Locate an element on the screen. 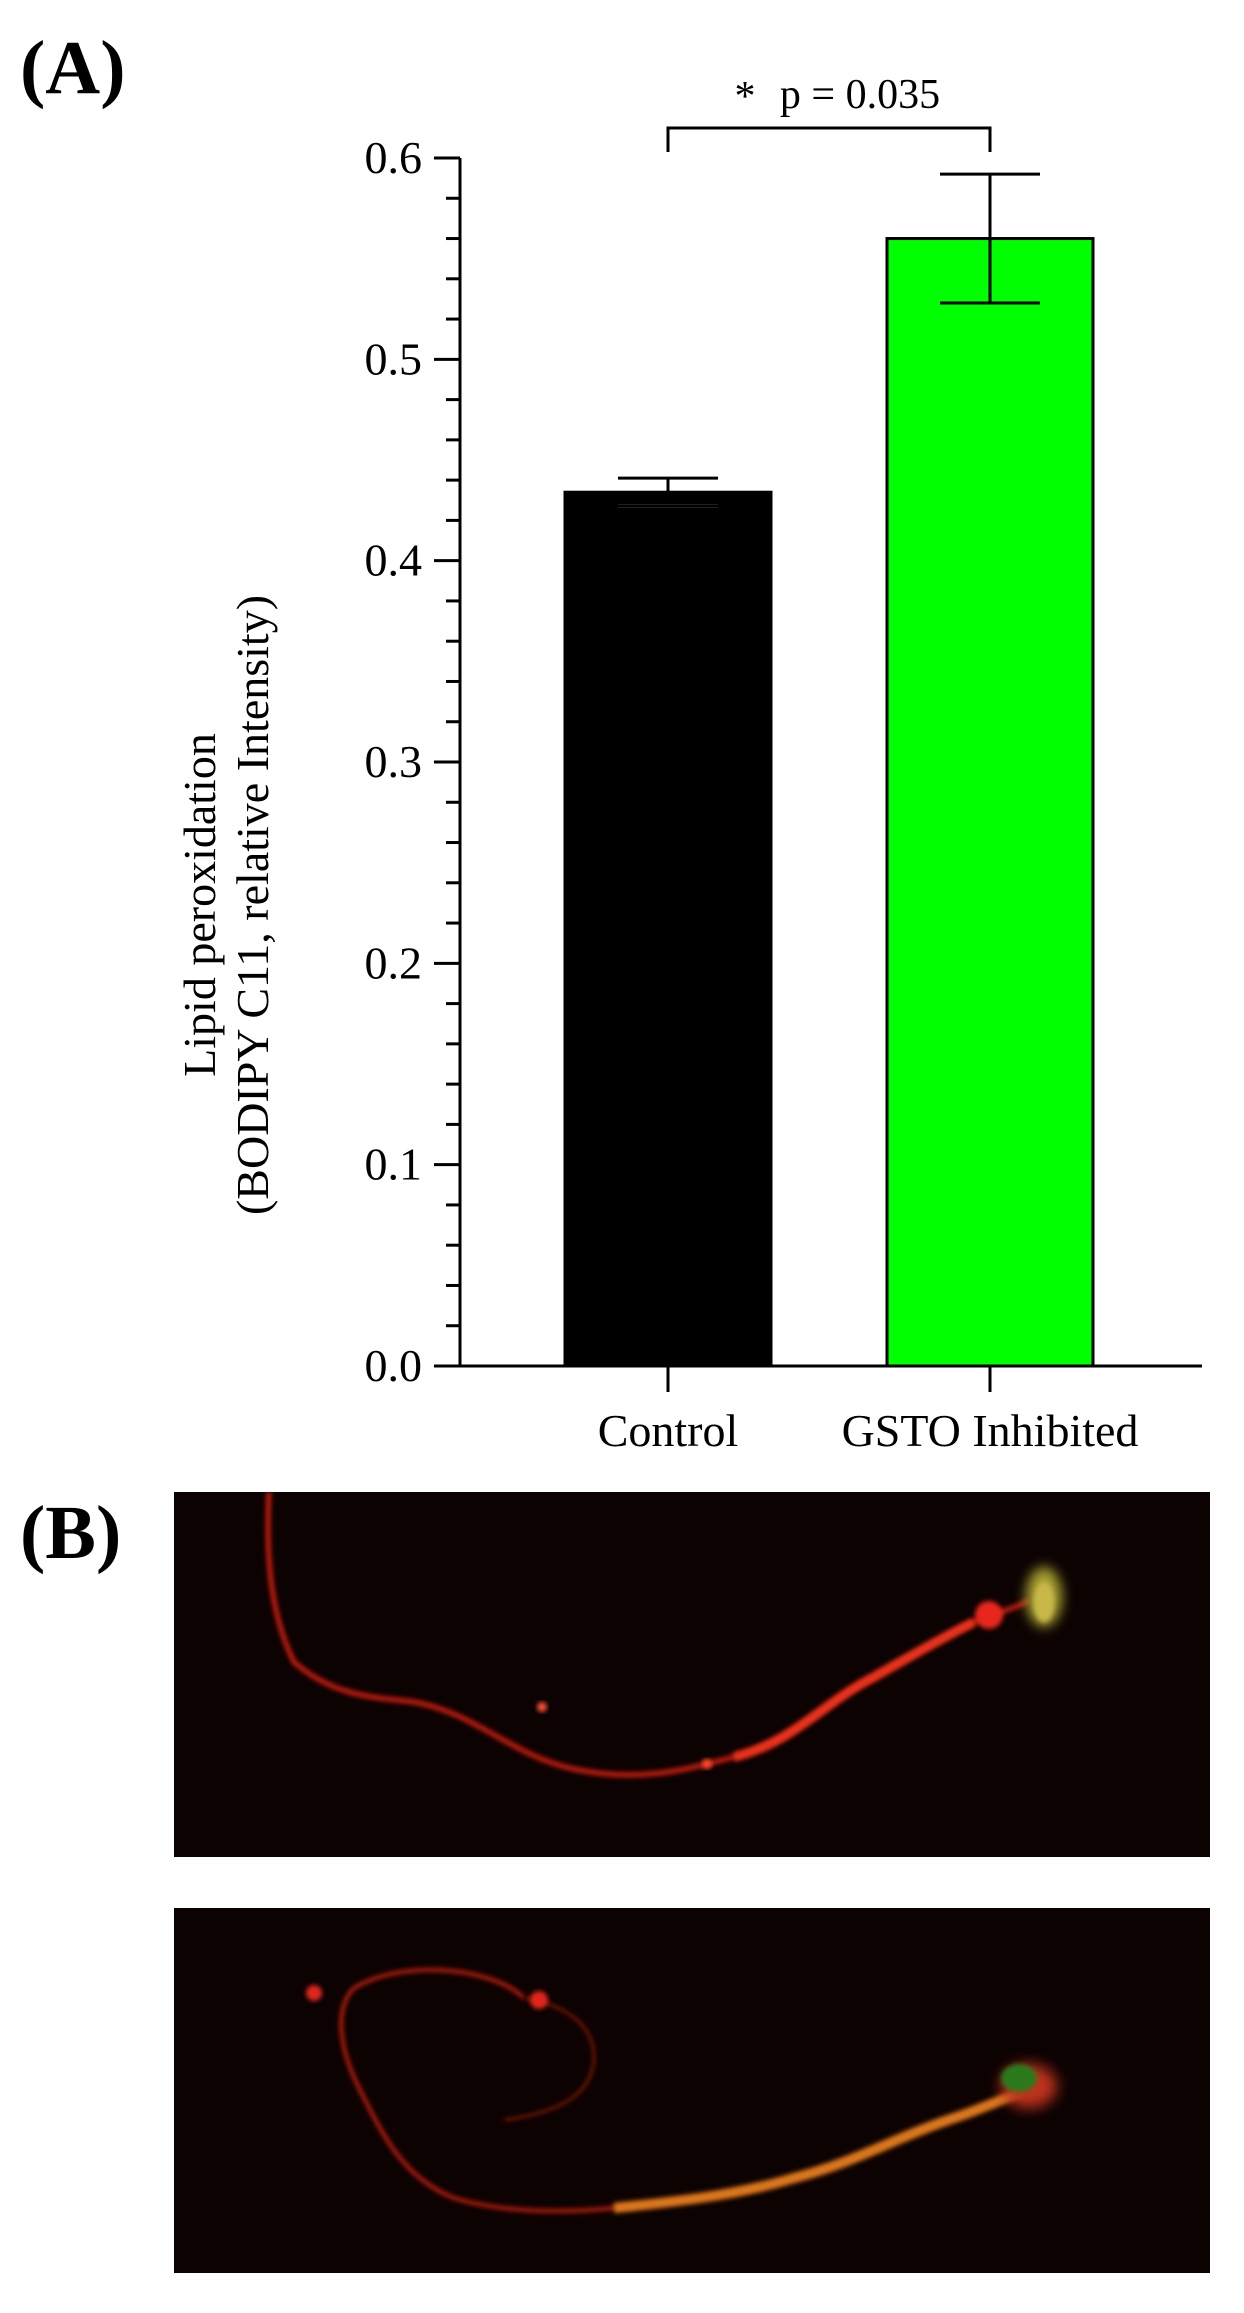 The width and height of the screenshot is (1244, 2313). y-tick-label: 0.2 is located at coordinates (394, 962).